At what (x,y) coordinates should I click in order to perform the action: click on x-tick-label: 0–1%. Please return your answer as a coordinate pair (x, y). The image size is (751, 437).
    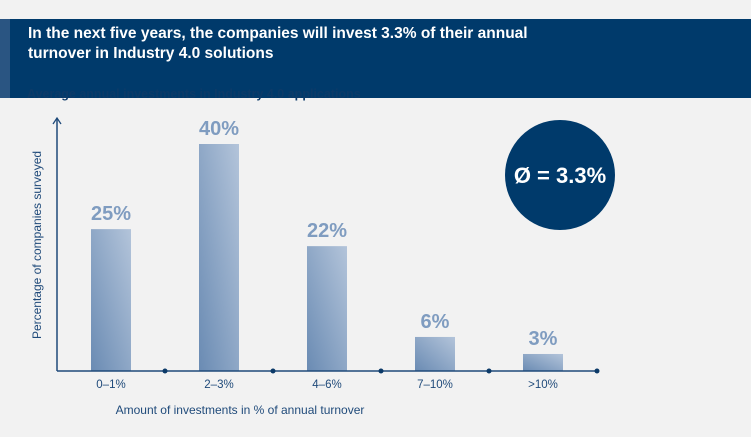
    Looking at the image, I should click on (110, 385).